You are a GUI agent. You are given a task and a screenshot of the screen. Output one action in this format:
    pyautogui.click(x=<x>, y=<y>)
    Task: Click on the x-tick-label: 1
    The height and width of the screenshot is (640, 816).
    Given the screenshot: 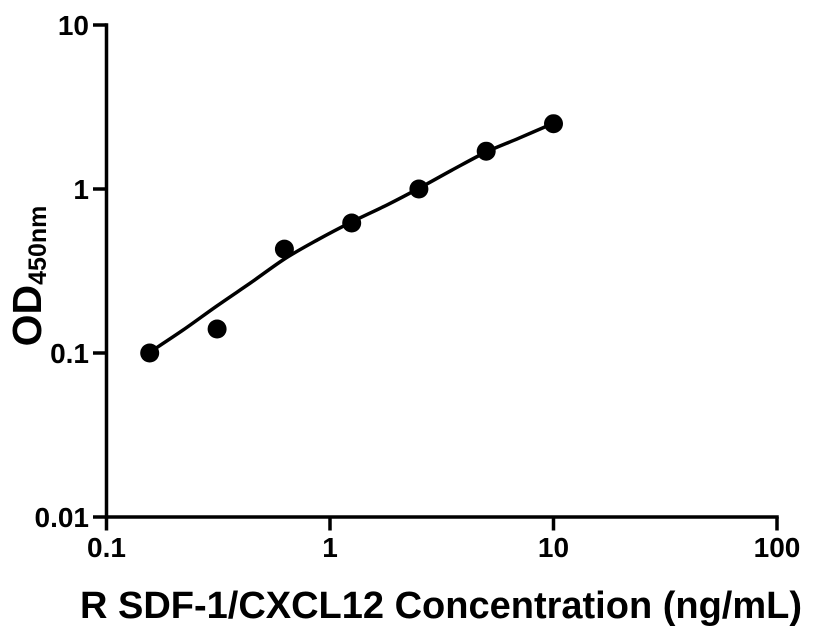 What is the action you would take?
    pyautogui.click(x=330, y=547)
    